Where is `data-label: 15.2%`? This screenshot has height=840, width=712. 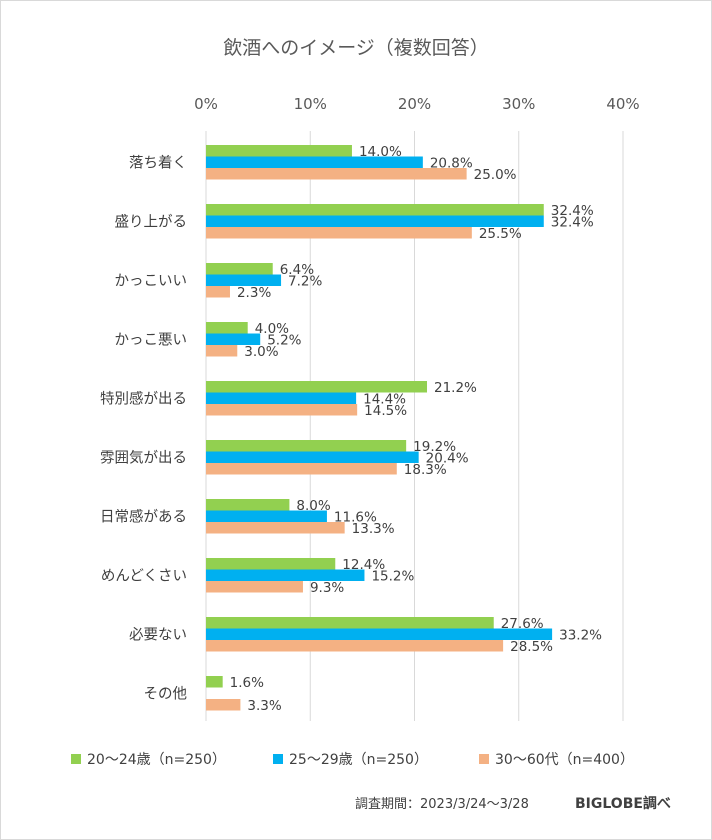
data-label: 15.2% is located at coordinates (392, 577).